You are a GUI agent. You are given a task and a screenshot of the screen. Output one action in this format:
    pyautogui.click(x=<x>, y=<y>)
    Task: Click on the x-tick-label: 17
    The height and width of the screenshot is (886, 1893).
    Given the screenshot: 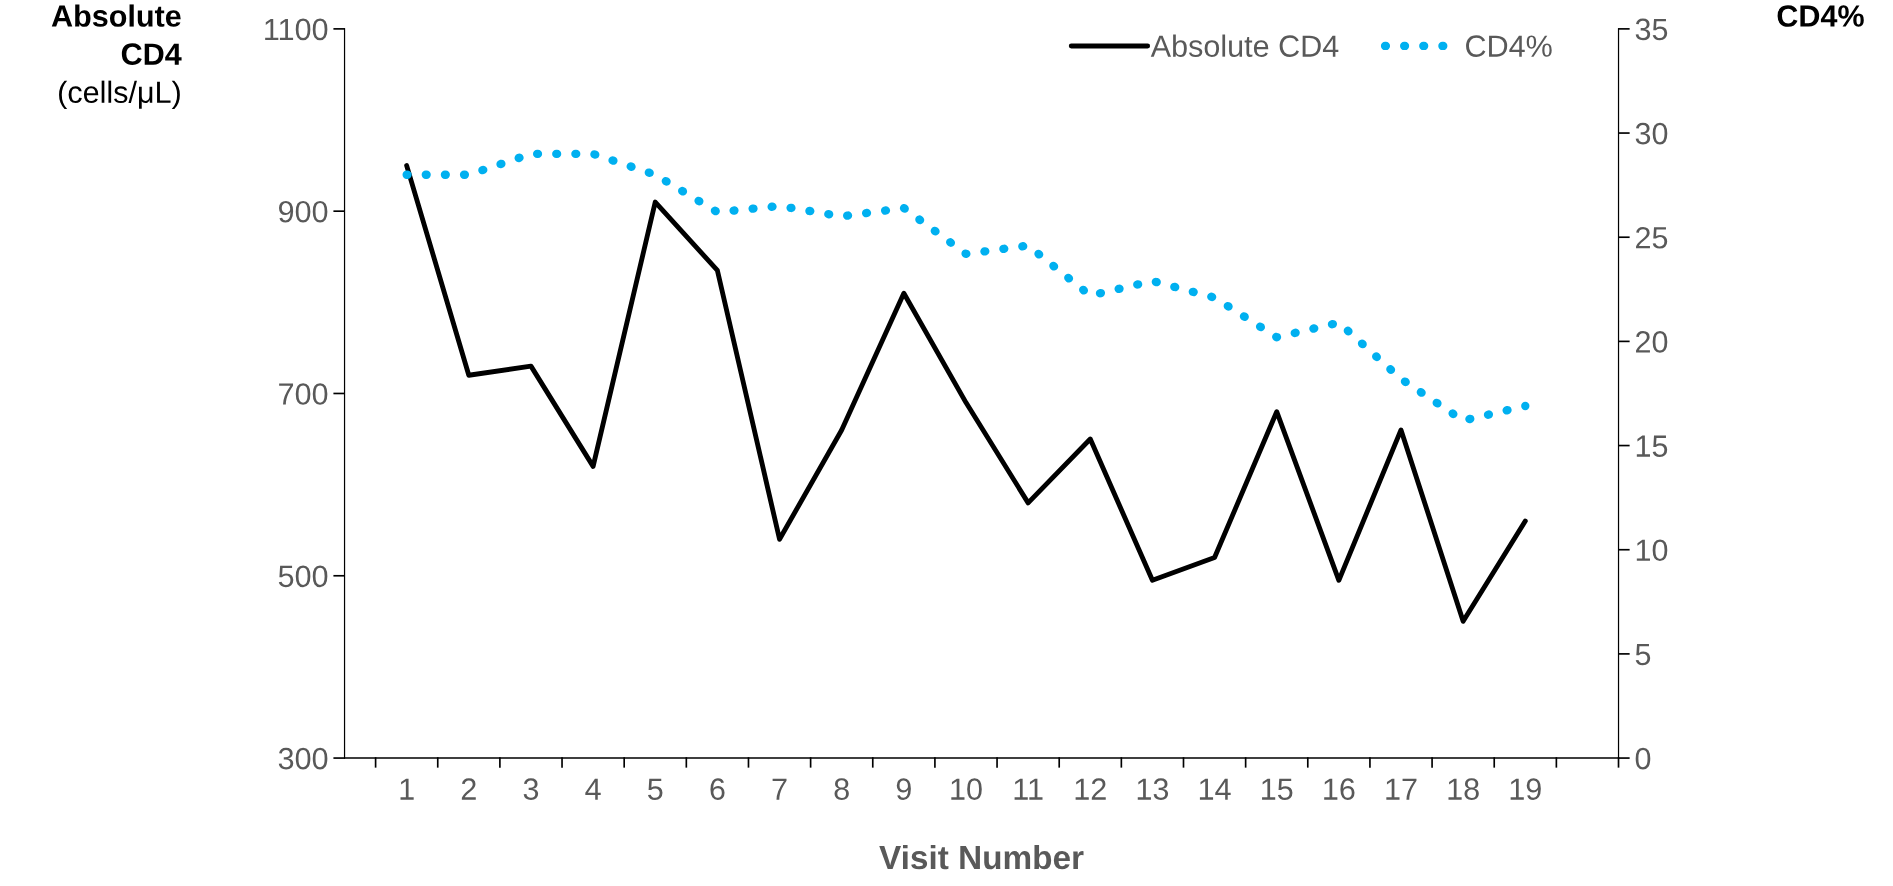 What is the action you would take?
    pyautogui.click(x=1401, y=789)
    